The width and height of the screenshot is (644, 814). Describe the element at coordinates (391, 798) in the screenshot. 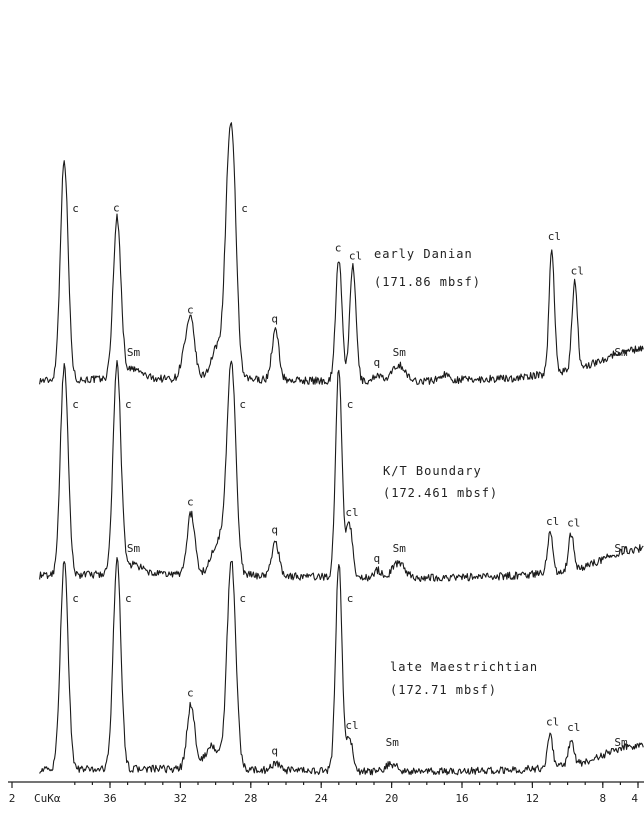

I see `x-tick-label: 20` at that location.